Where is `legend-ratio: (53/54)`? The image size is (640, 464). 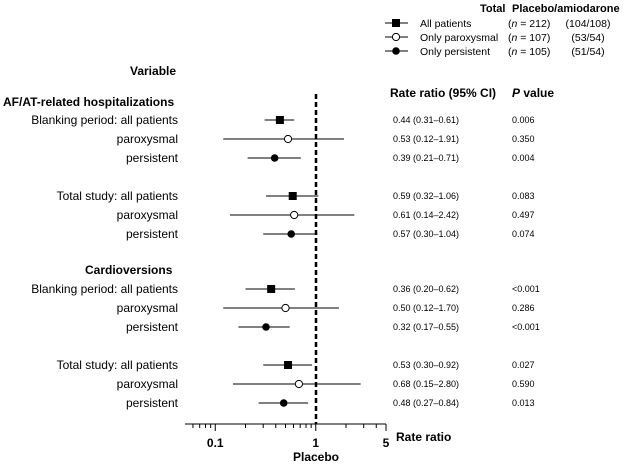 legend-ratio: (53/54) is located at coordinates (587, 38).